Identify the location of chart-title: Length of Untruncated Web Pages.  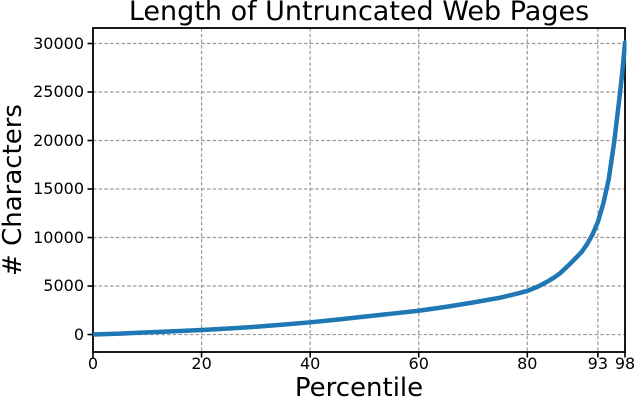
(359, 13).